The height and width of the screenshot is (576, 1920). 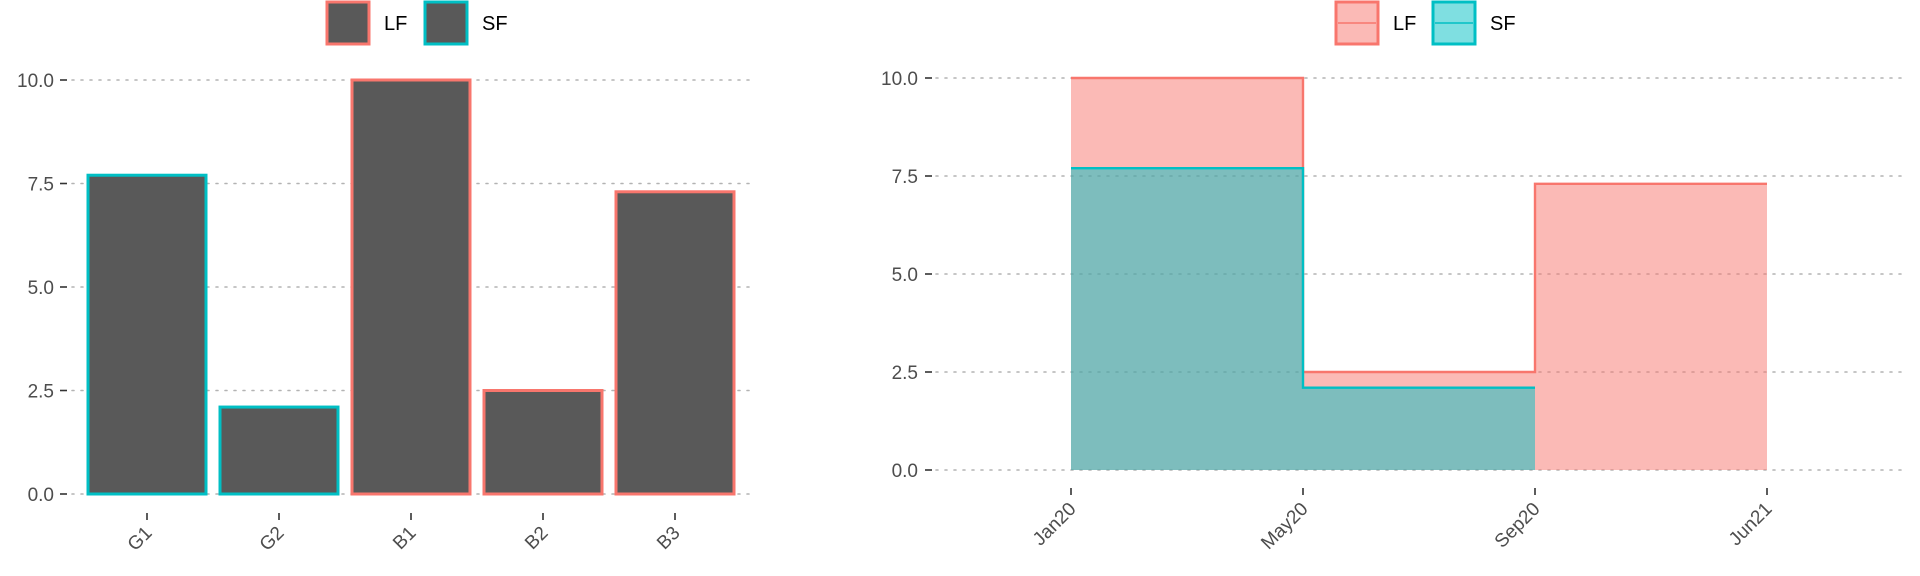 What do you see at coordinates (348, 23) in the screenshot?
I see `legend-key-LF` at bounding box center [348, 23].